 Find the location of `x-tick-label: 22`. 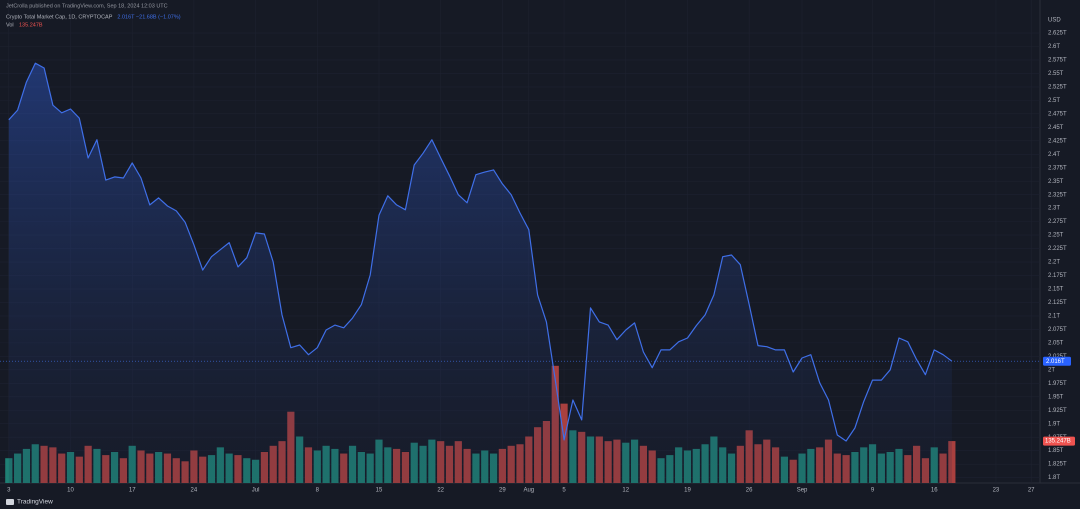

x-tick-label: 22 is located at coordinates (440, 491).